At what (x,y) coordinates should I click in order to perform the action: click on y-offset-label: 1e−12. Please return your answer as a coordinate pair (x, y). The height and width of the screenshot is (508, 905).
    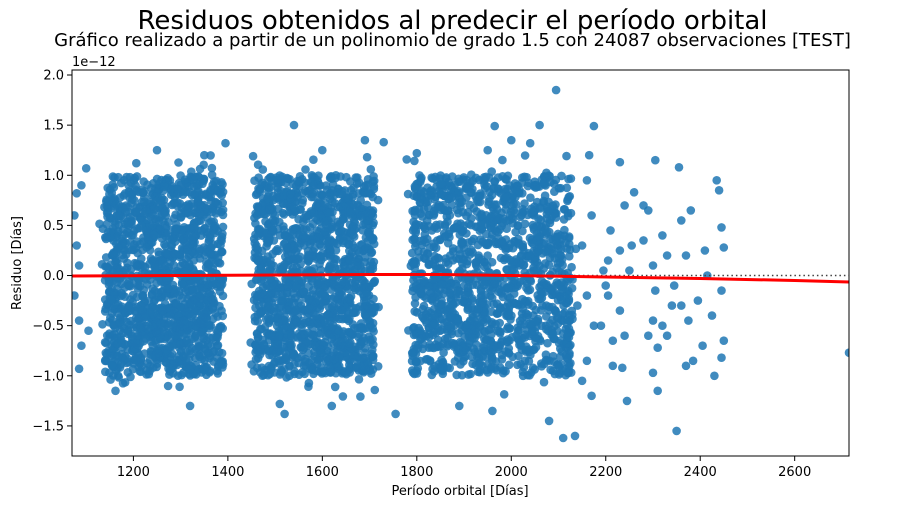
    Looking at the image, I should click on (94, 62).